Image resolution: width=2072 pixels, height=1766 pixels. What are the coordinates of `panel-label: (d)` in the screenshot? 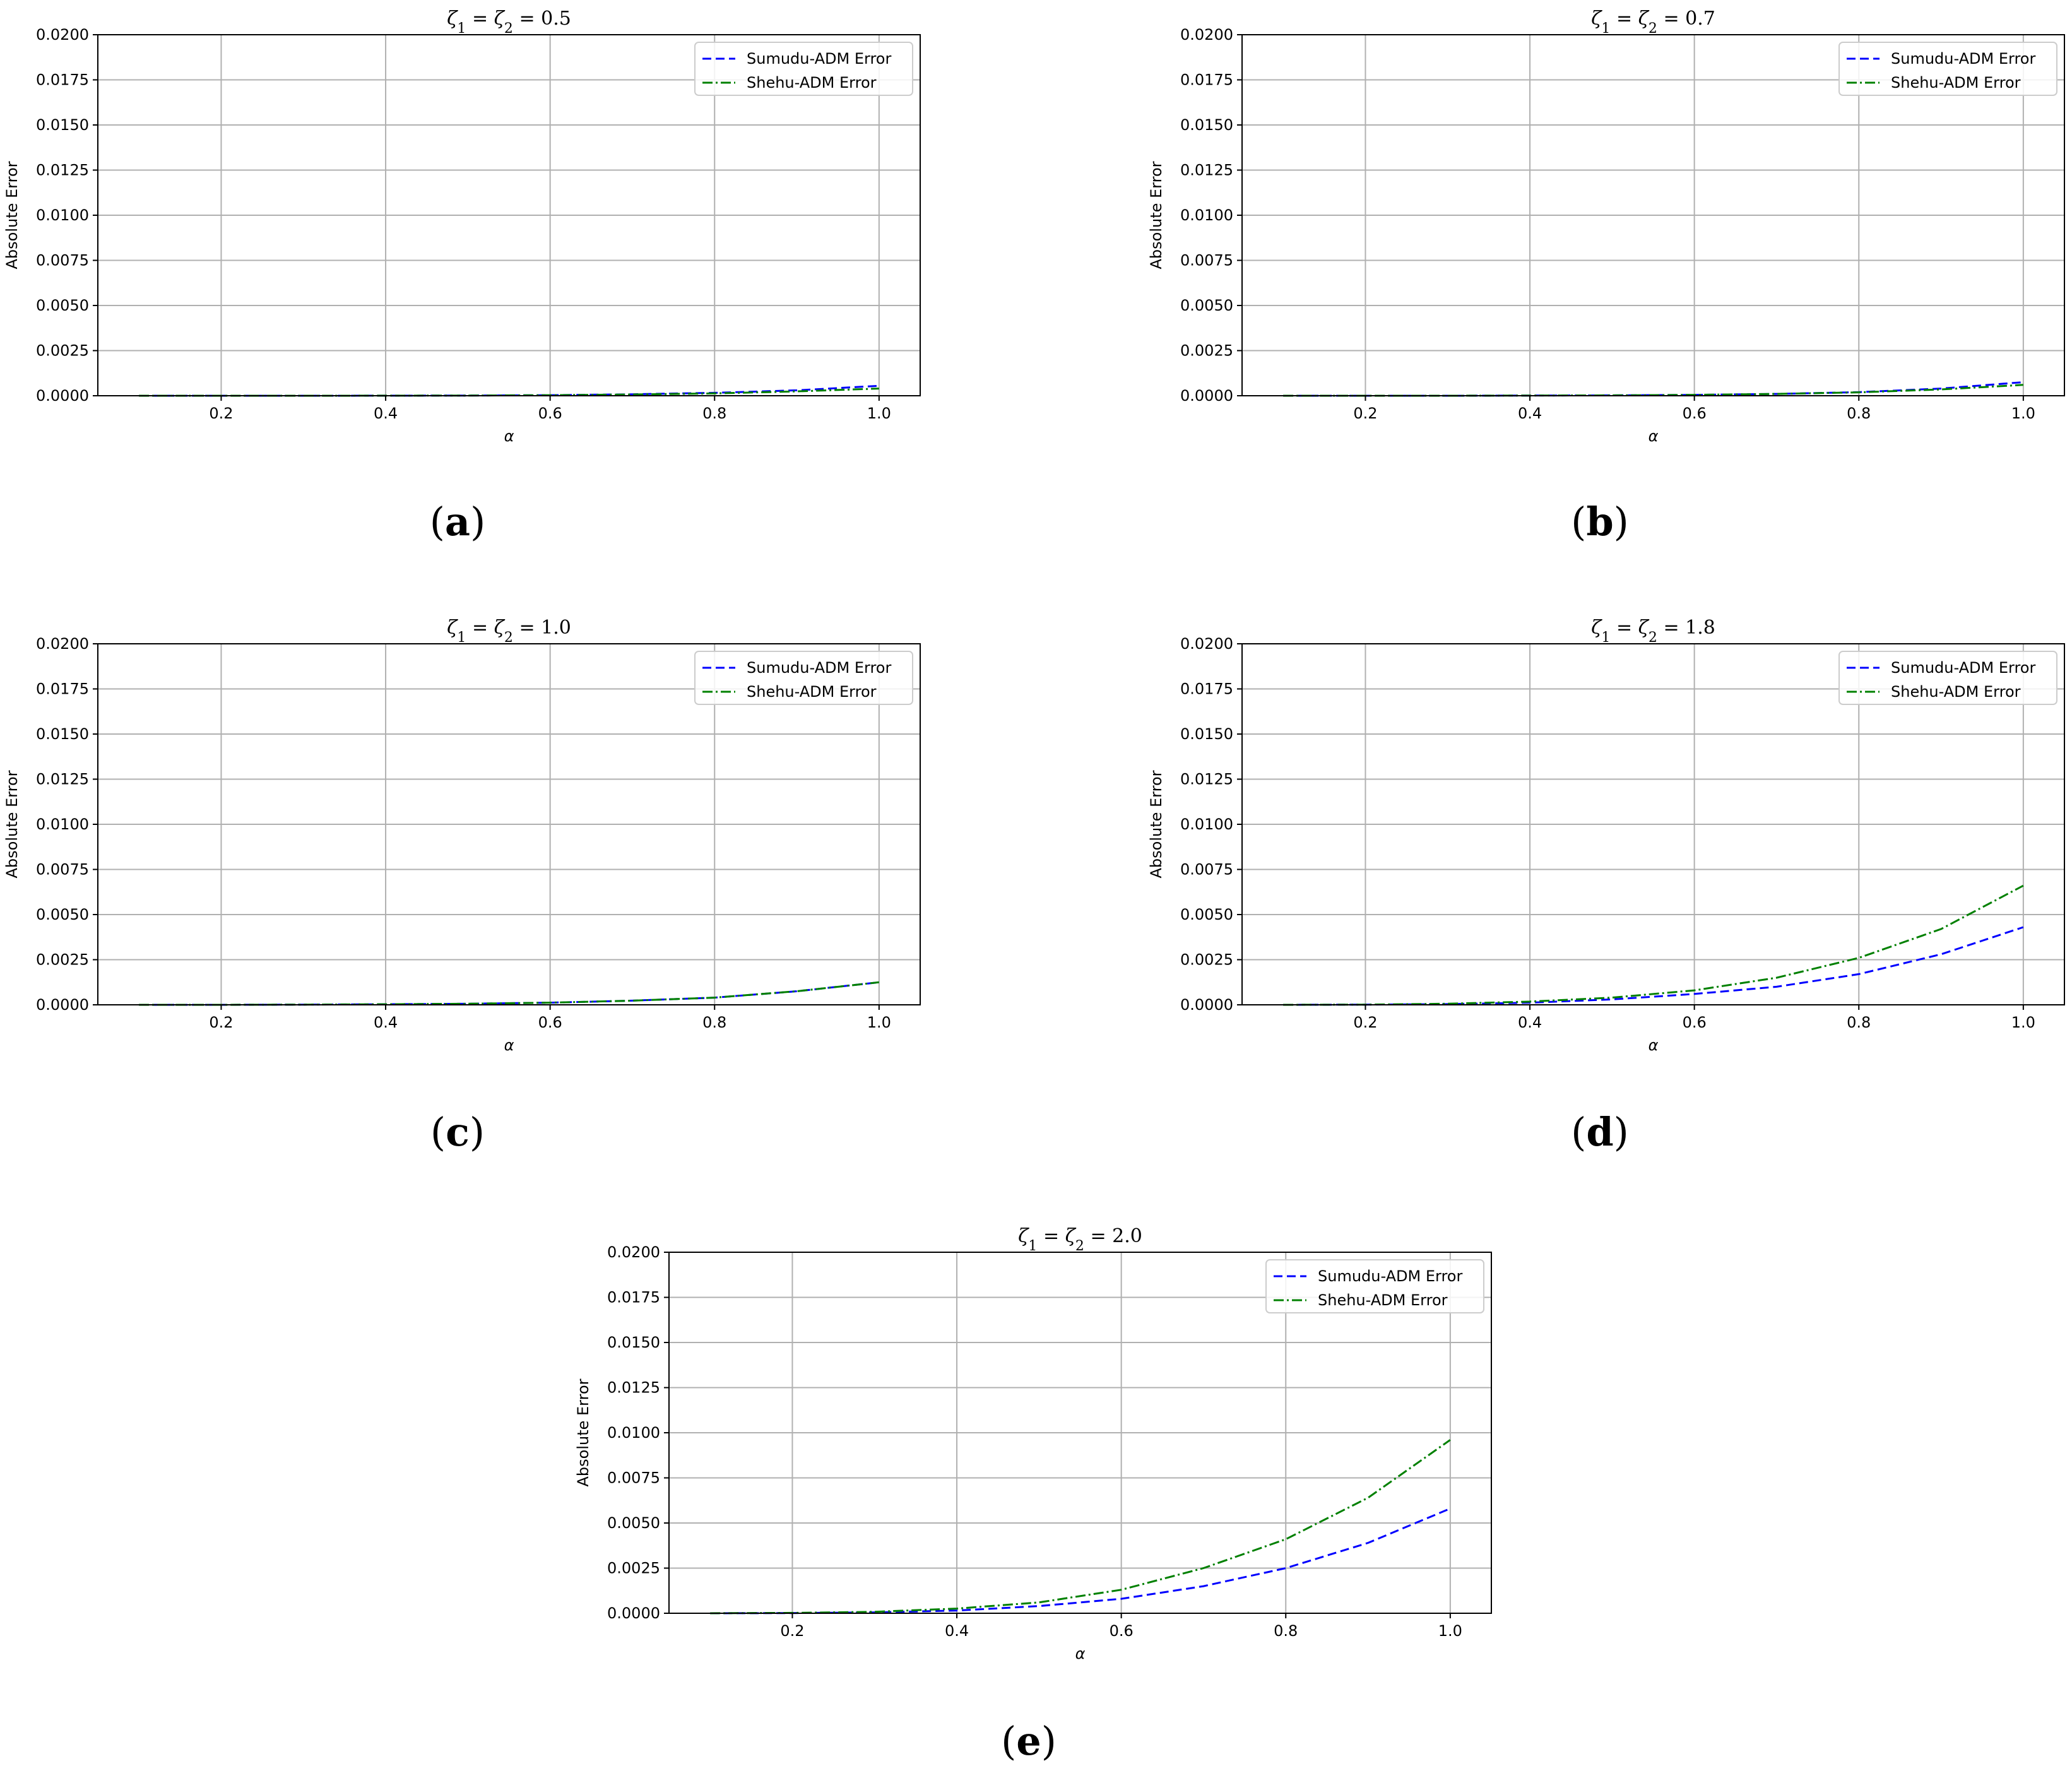 It's located at (1600, 1132).